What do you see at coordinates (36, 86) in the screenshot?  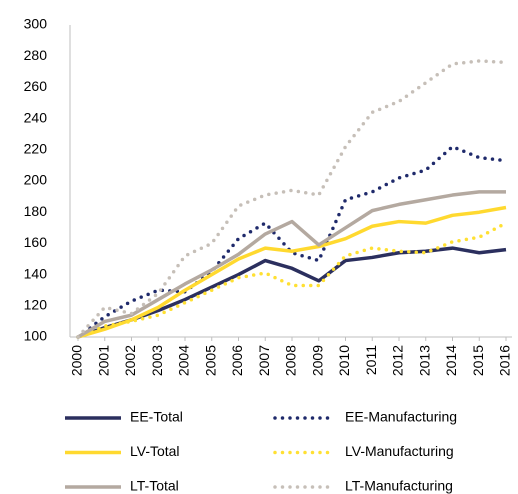 I see `y-tick-label: 260` at bounding box center [36, 86].